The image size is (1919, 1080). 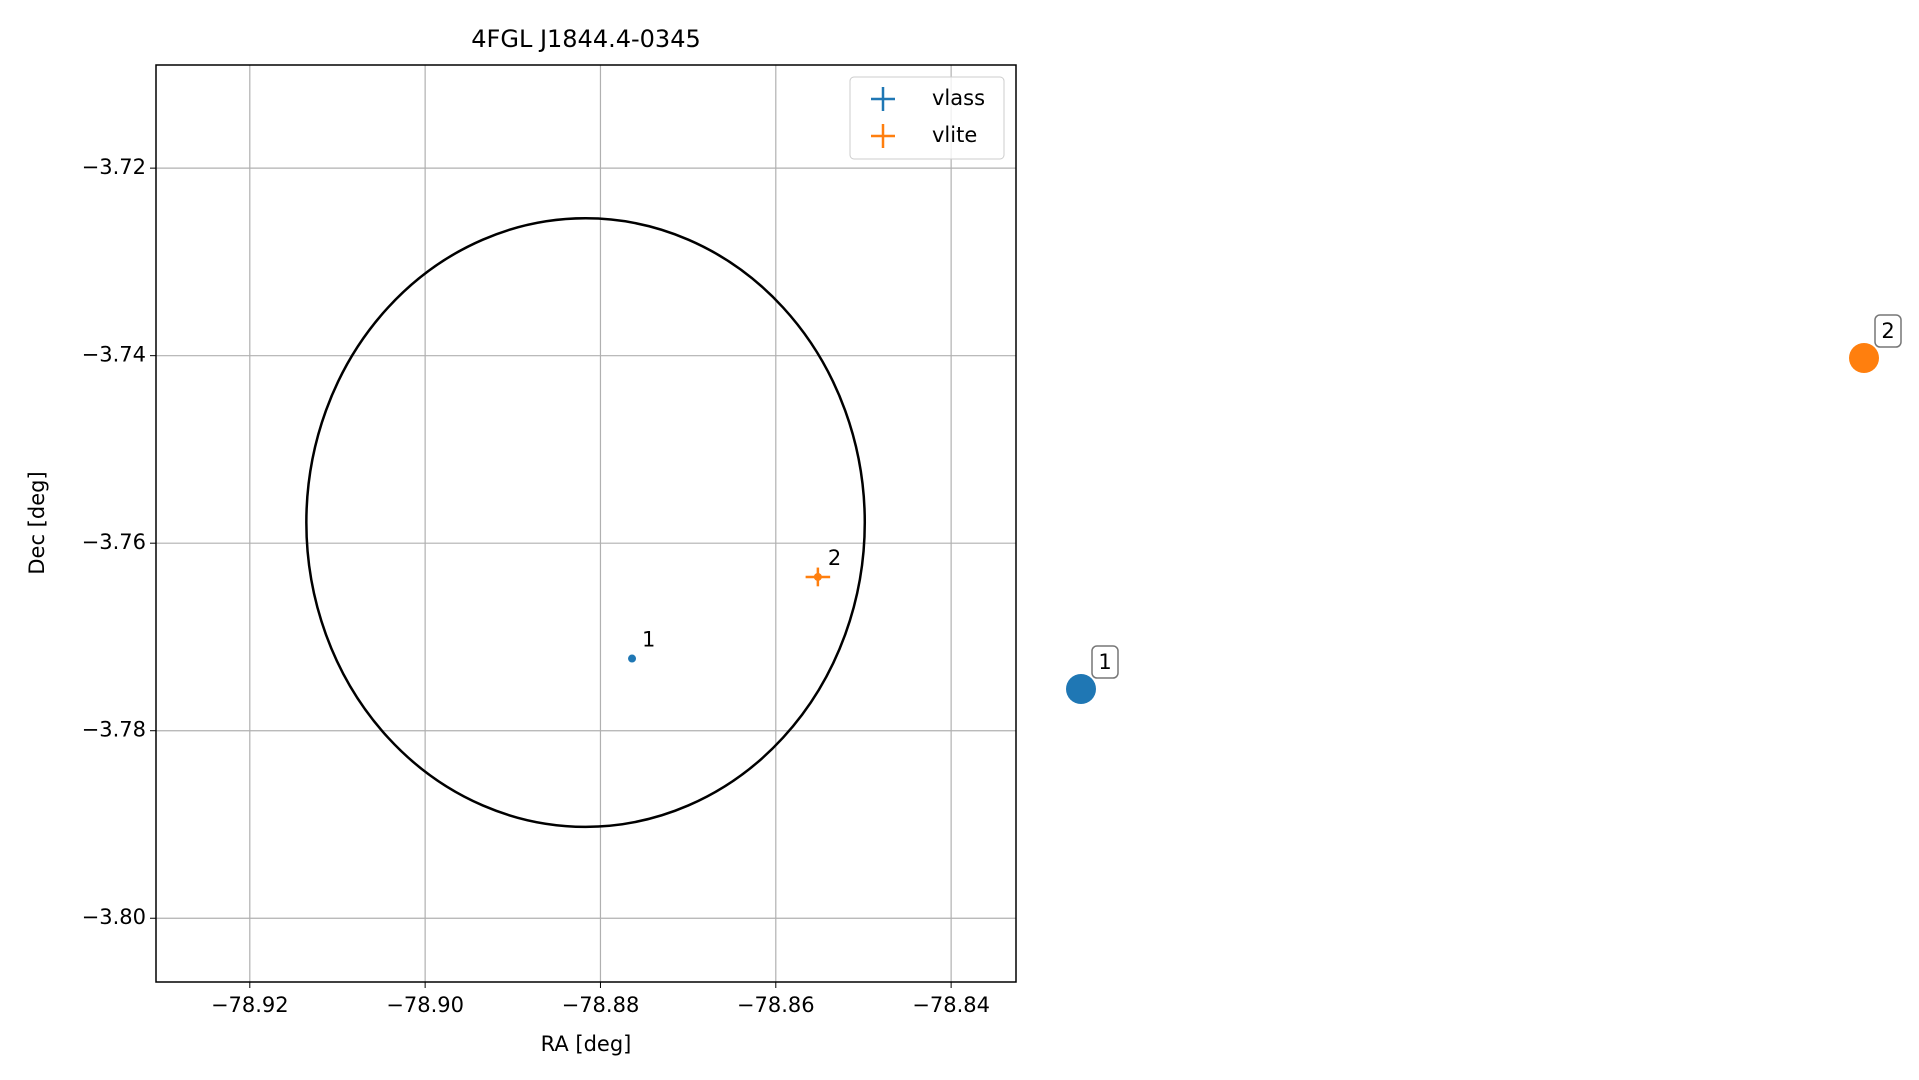 What do you see at coordinates (834, 558) in the screenshot?
I see `point-label: 2` at bounding box center [834, 558].